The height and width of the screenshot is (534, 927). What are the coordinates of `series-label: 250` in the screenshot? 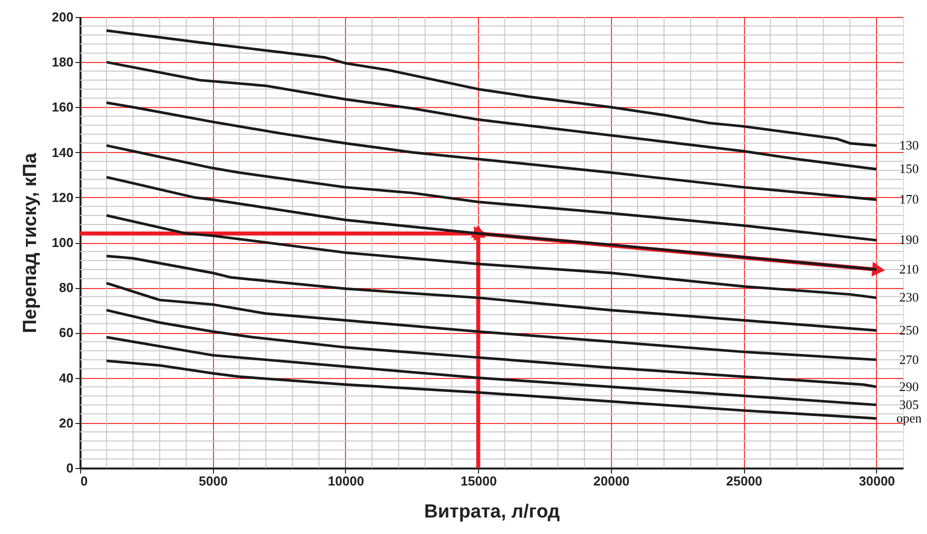 It's located at (909, 330).